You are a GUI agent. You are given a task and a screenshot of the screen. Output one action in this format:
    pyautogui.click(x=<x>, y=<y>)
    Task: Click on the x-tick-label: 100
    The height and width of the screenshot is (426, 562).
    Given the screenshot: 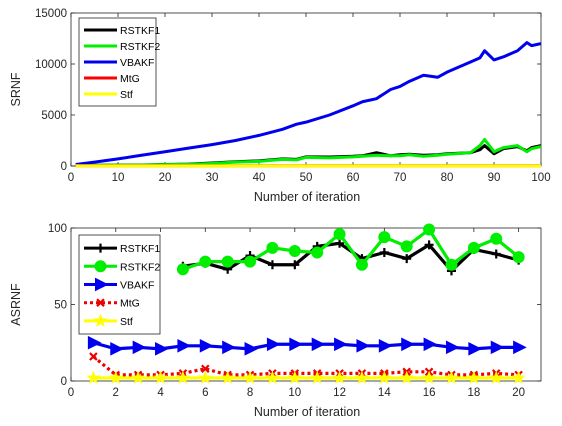 What is the action you would take?
    pyautogui.click(x=540, y=178)
    